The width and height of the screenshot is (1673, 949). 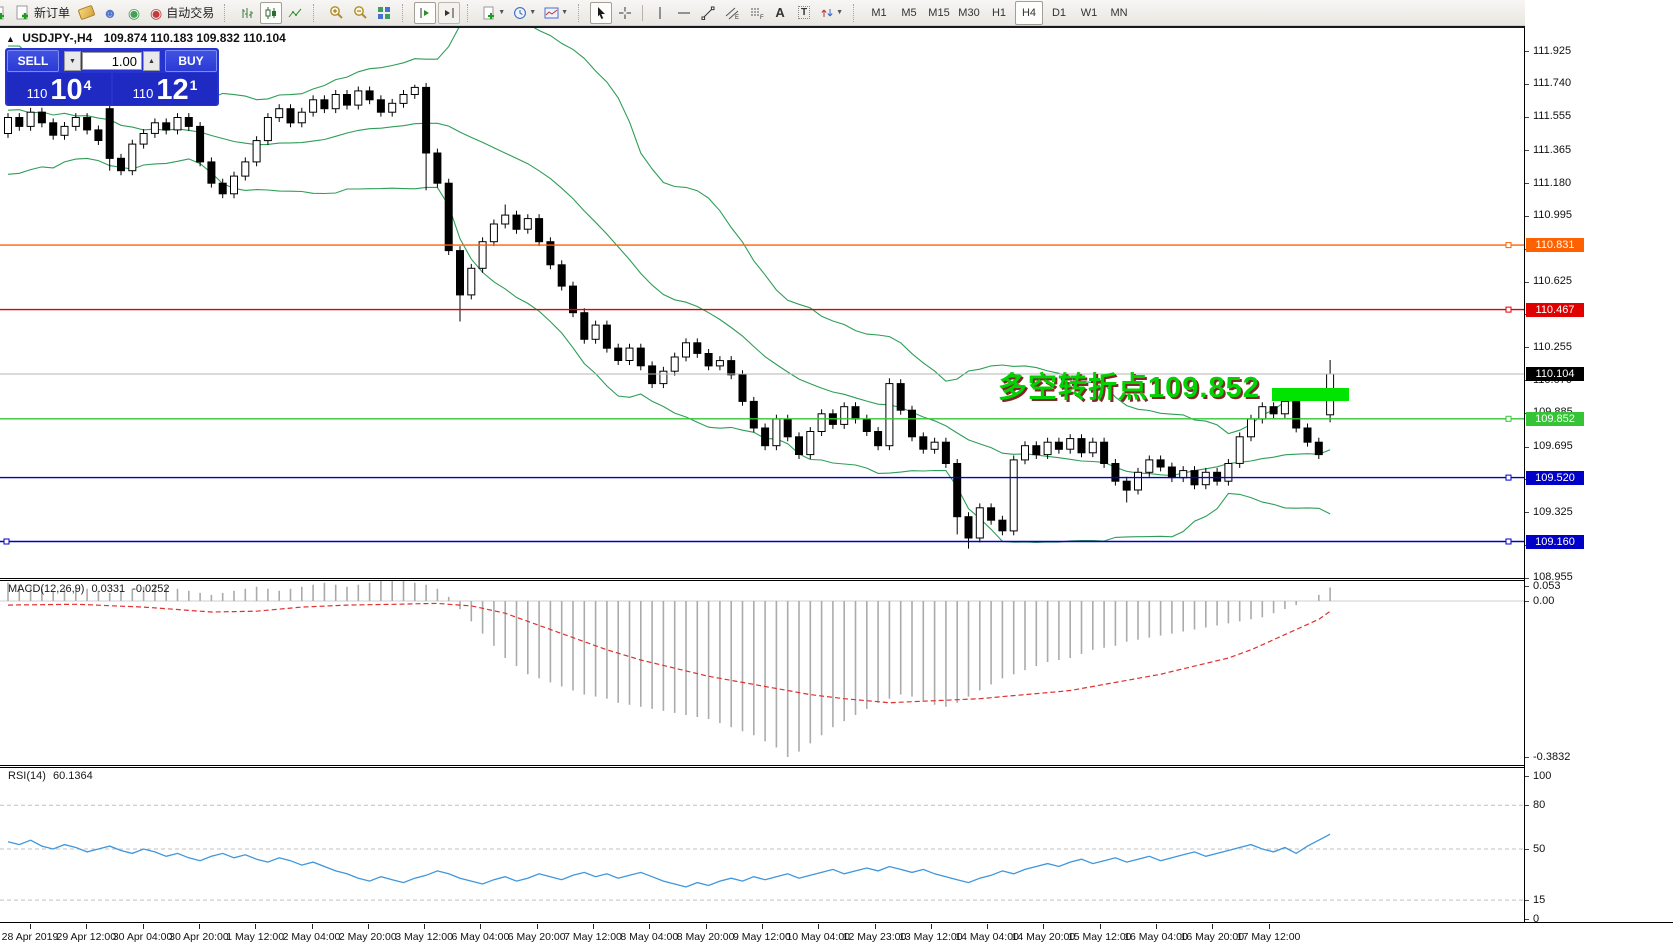 I want to click on collapse-triangle-icon: ▲, so click(x=10, y=39).